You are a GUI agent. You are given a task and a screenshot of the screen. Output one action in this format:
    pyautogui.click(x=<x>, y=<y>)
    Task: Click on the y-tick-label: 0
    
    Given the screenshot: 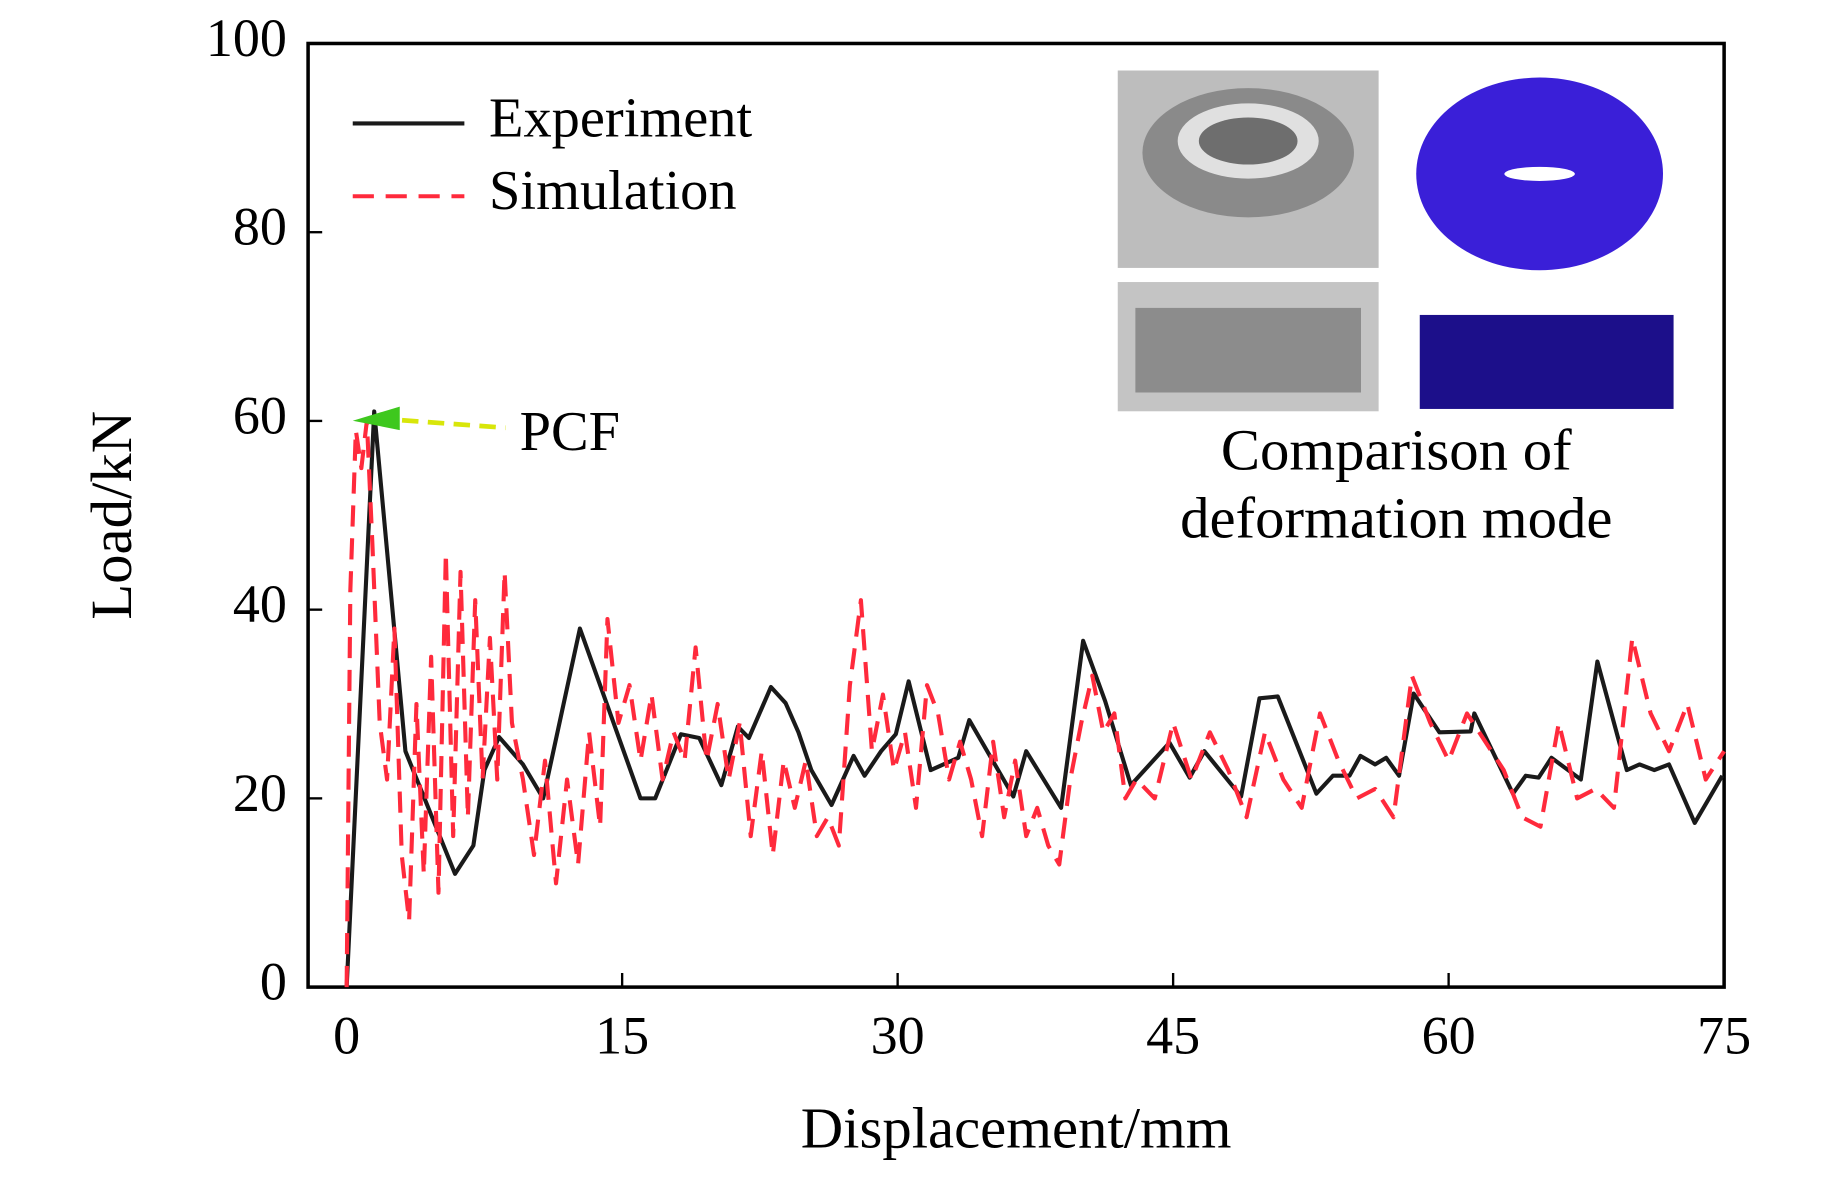 What is the action you would take?
    pyautogui.click(x=273, y=982)
    